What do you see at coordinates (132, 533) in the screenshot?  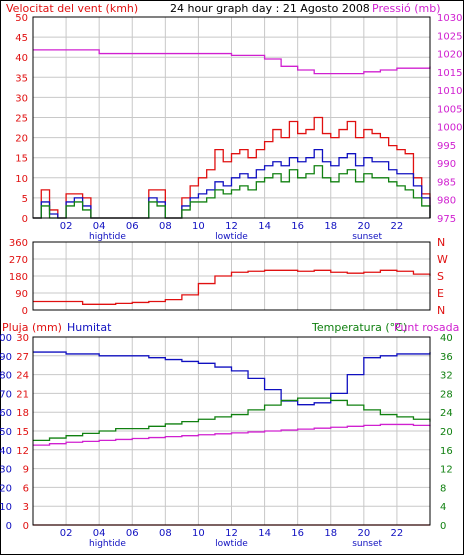 I see `climate-panel-xtick: 06` at bounding box center [132, 533].